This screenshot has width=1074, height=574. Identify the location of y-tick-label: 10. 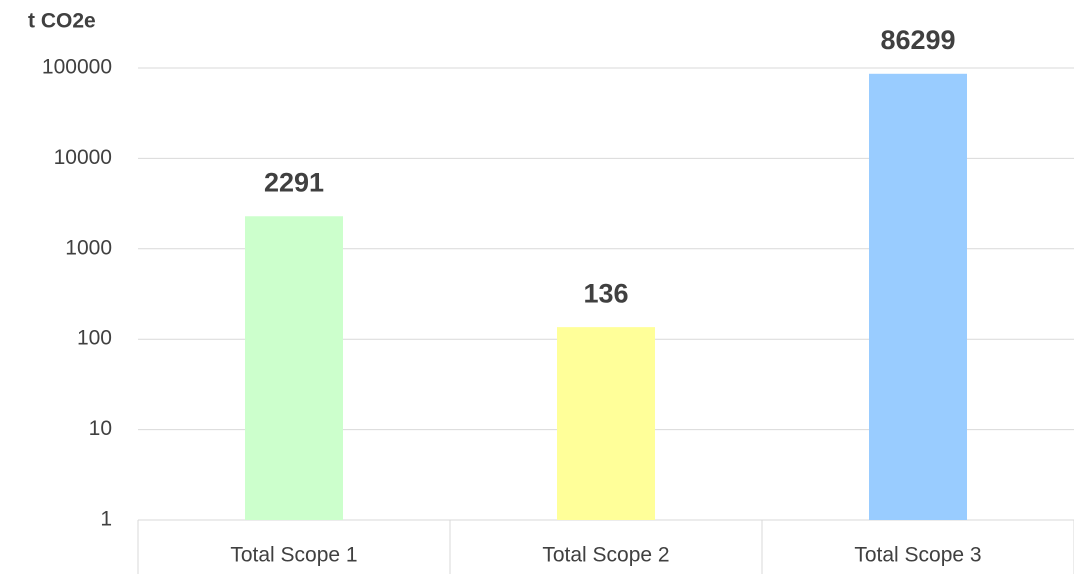
(100, 428).